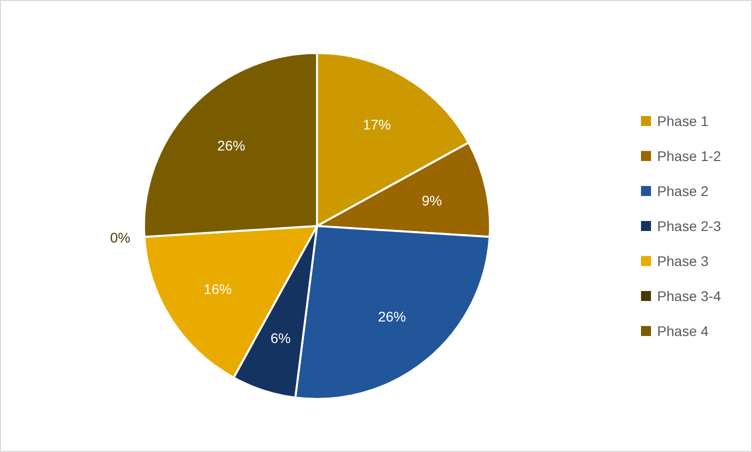  What do you see at coordinates (218, 289) in the screenshot?
I see `data-label: 16%` at bounding box center [218, 289].